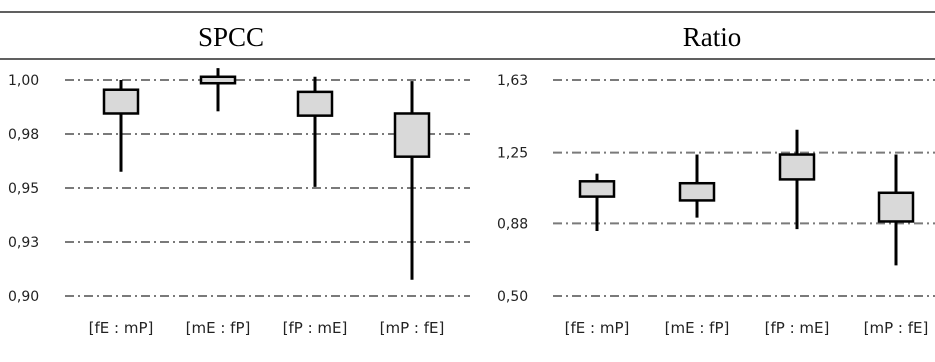 The height and width of the screenshot is (362, 935). I want to click on y-tick-label: 1,25, so click(512, 154).